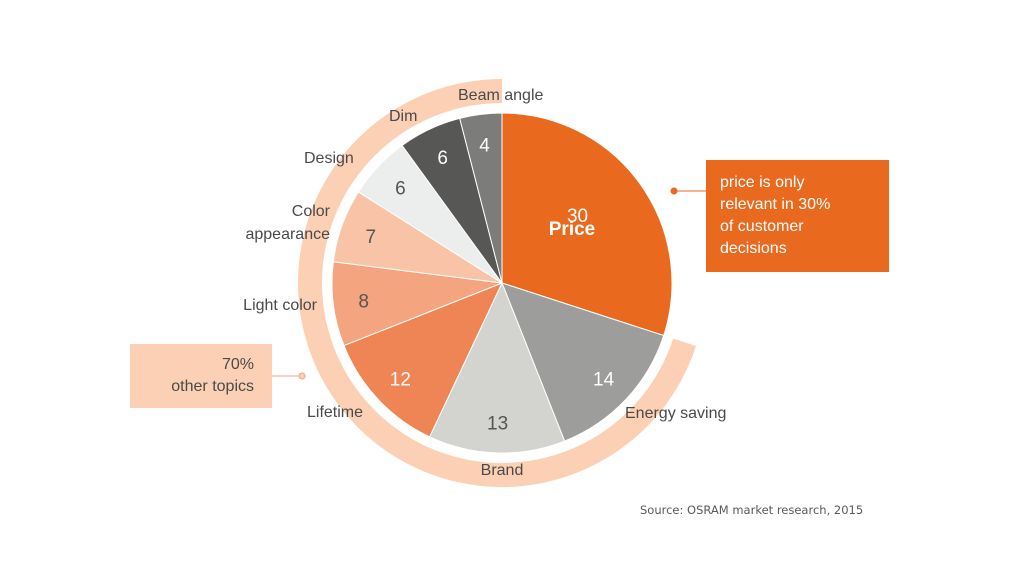  Describe the element at coordinates (403, 116) in the screenshot. I see `label-dim: Dim` at that location.